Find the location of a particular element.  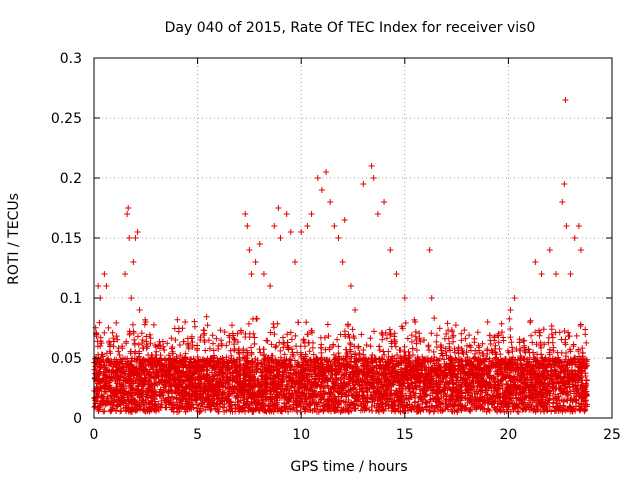

y-tick-label: 0.05 is located at coordinates (66, 359).